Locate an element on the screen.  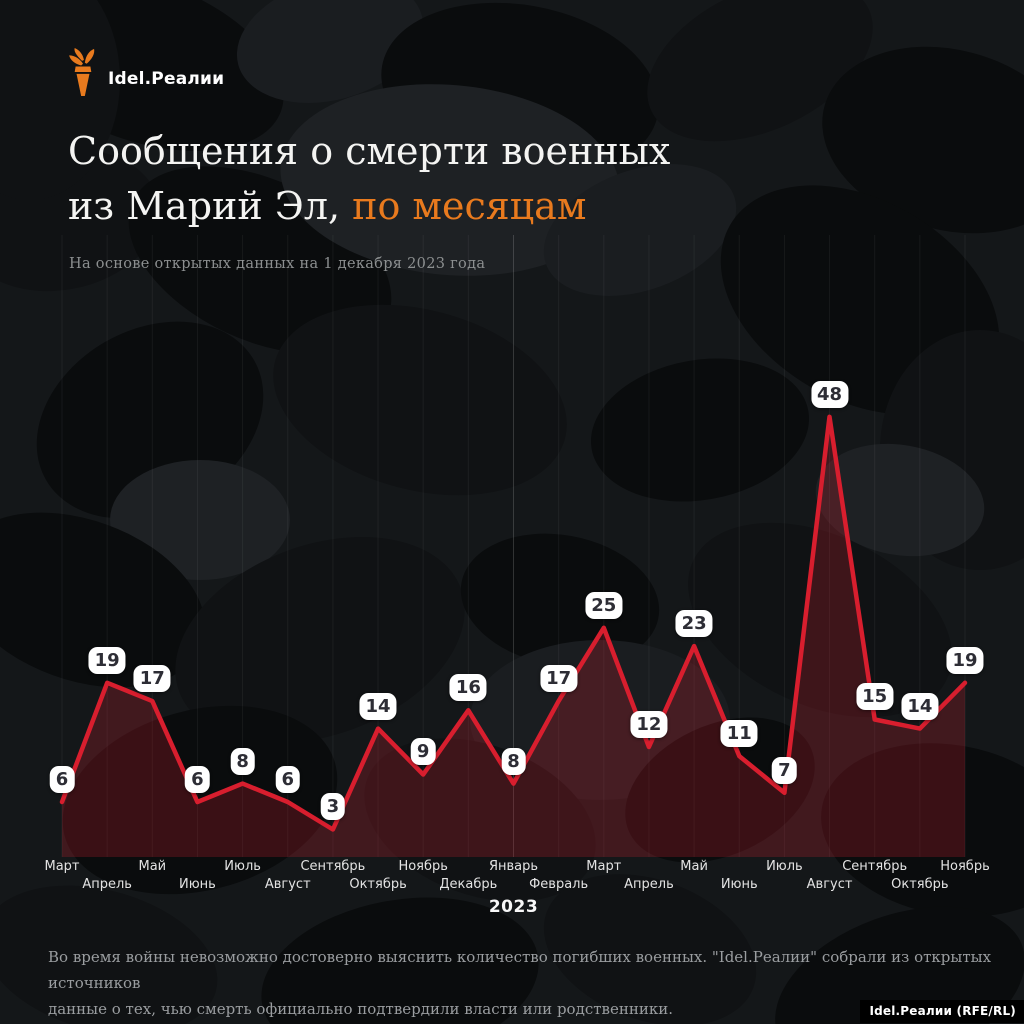
value-label: 3 is located at coordinates (333, 807).